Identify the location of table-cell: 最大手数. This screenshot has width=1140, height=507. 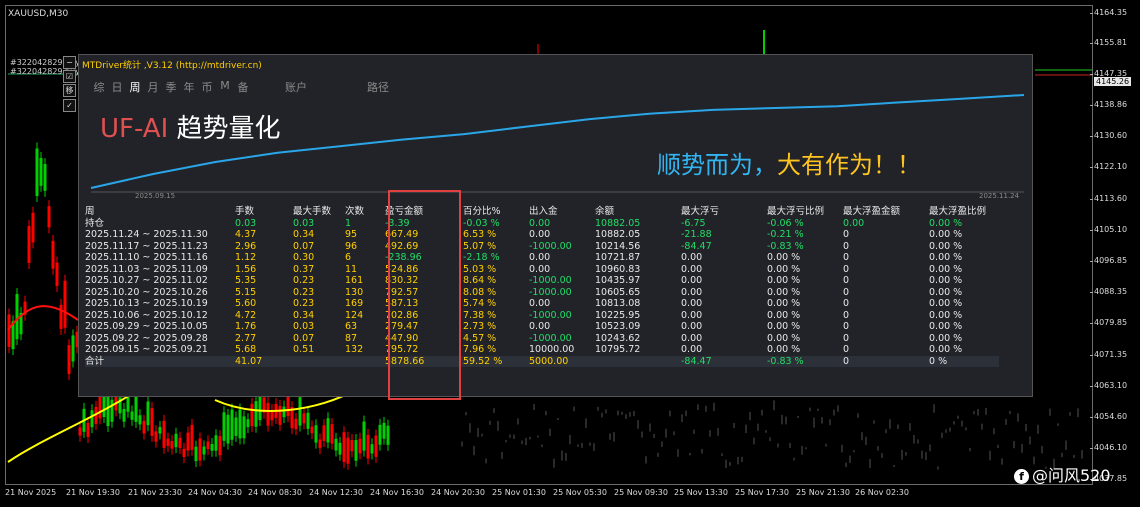
(312, 211).